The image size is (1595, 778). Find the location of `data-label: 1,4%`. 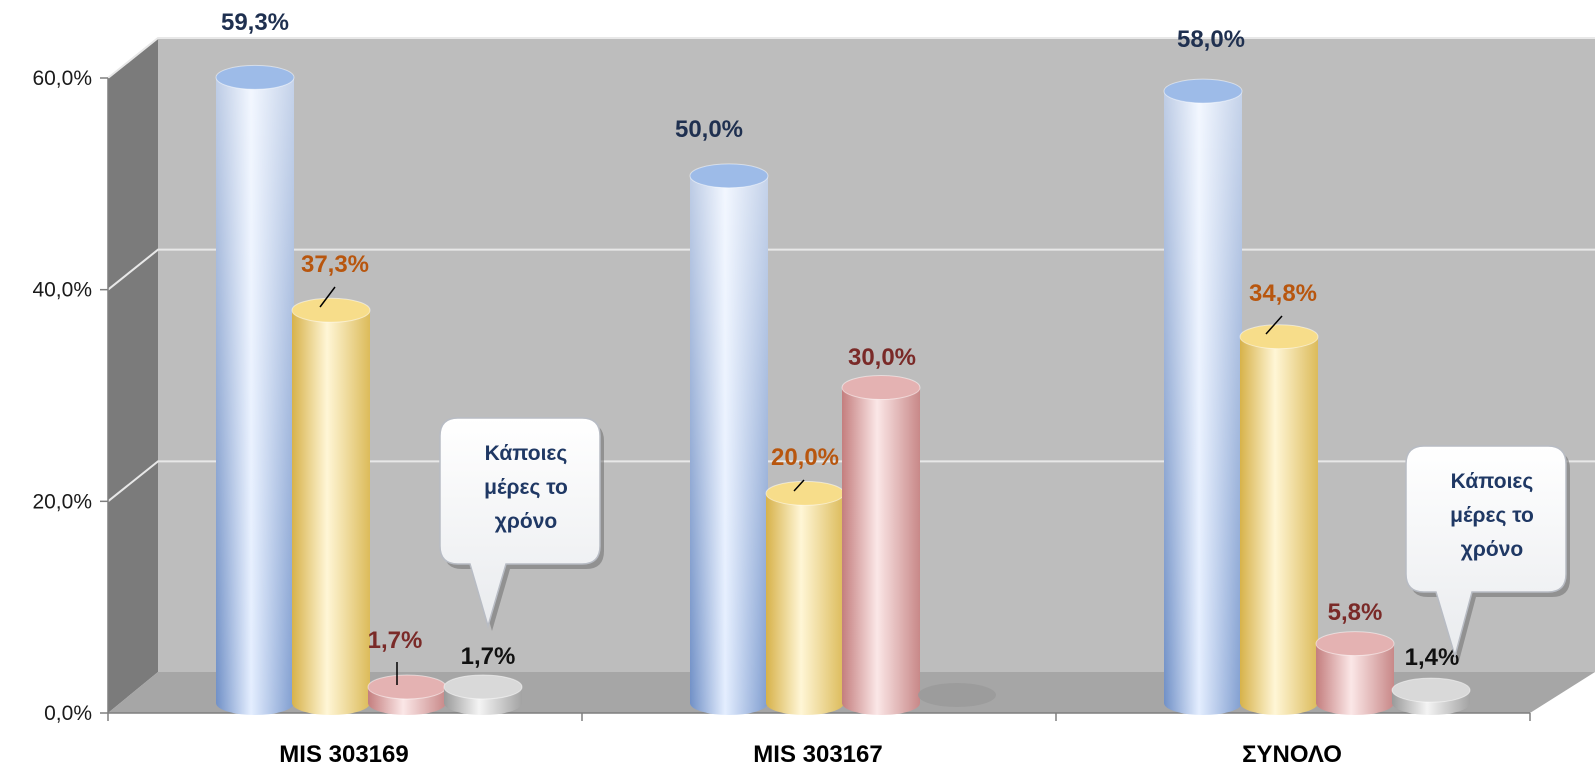

data-label: 1,4% is located at coordinates (1432, 657).